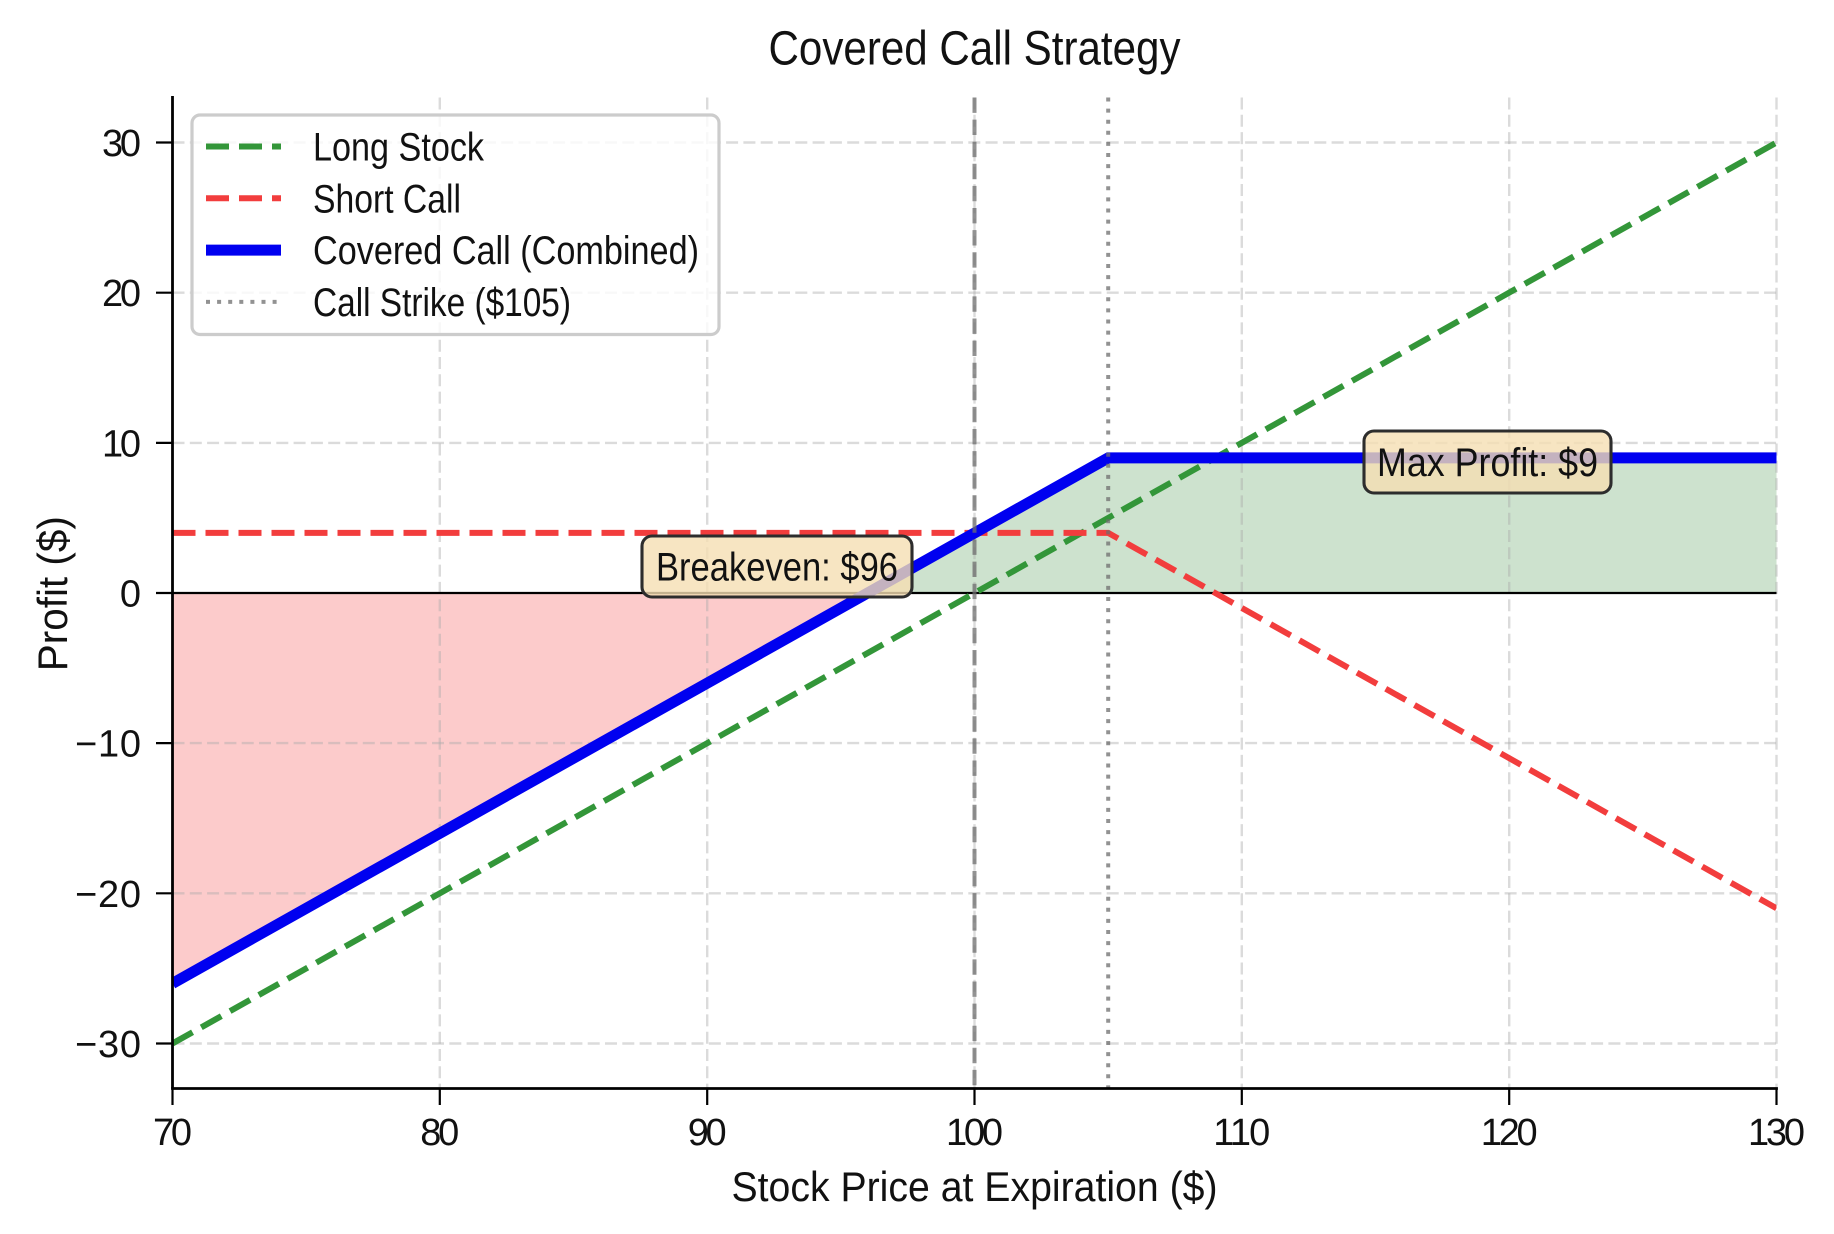 The height and width of the screenshot is (1234, 1834). I want to click on svg-text: Short Call, so click(387, 199).